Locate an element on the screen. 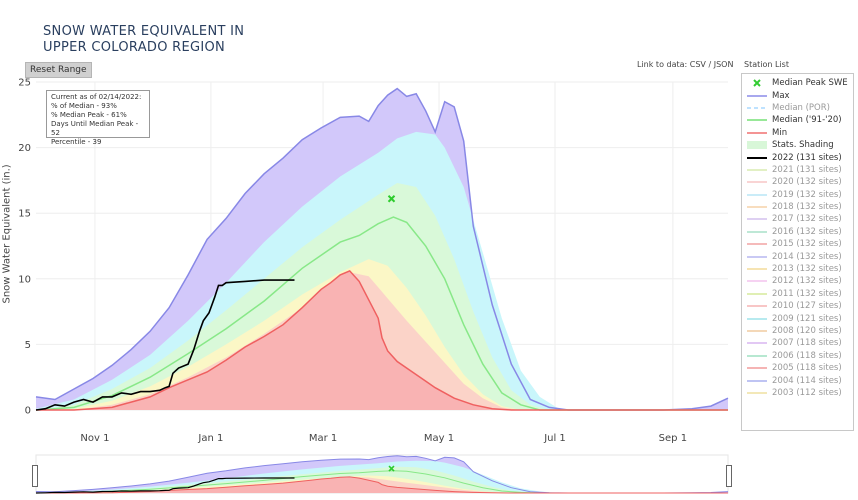 The image size is (858, 500). legend-label: Max is located at coordinates (781, 95).